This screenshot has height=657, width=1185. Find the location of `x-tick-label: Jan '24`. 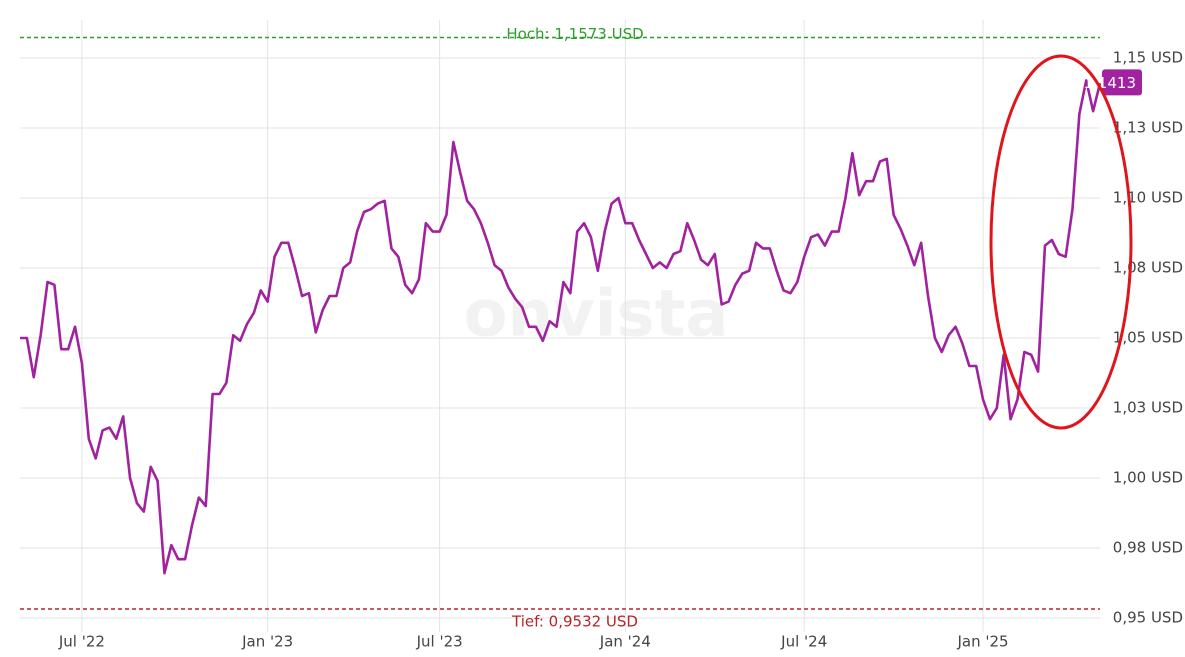

x-tick-label: Jan '24 is located at coordinates (625, 642).